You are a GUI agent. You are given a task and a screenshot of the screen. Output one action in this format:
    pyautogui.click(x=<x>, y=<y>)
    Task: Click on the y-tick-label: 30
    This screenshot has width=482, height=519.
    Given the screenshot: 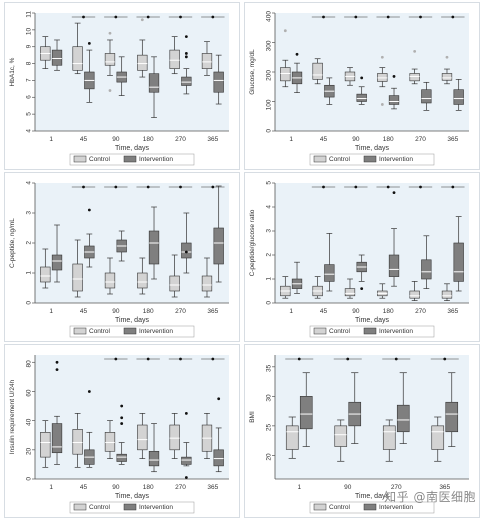 What is the action you would take?
    pyautogui.click(x=269, y=398)
    